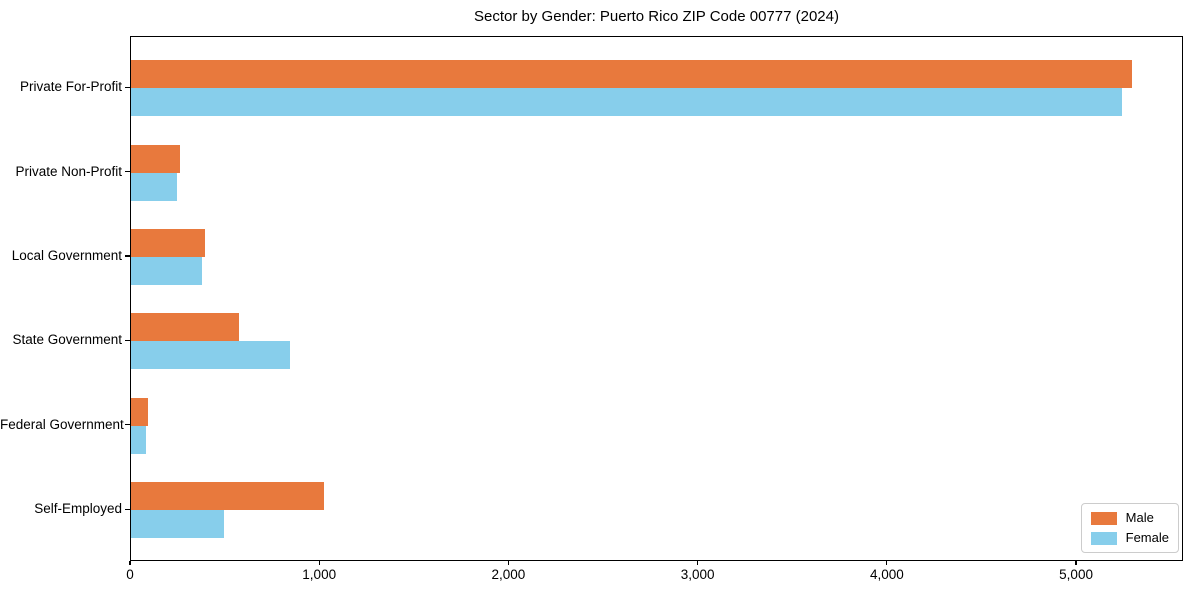 The image size is (1200, 600). What do you see at coordinates (631, 74) in the screenshot?
I see `bar-male-private-for-profit` at bounding box center [631, 74].